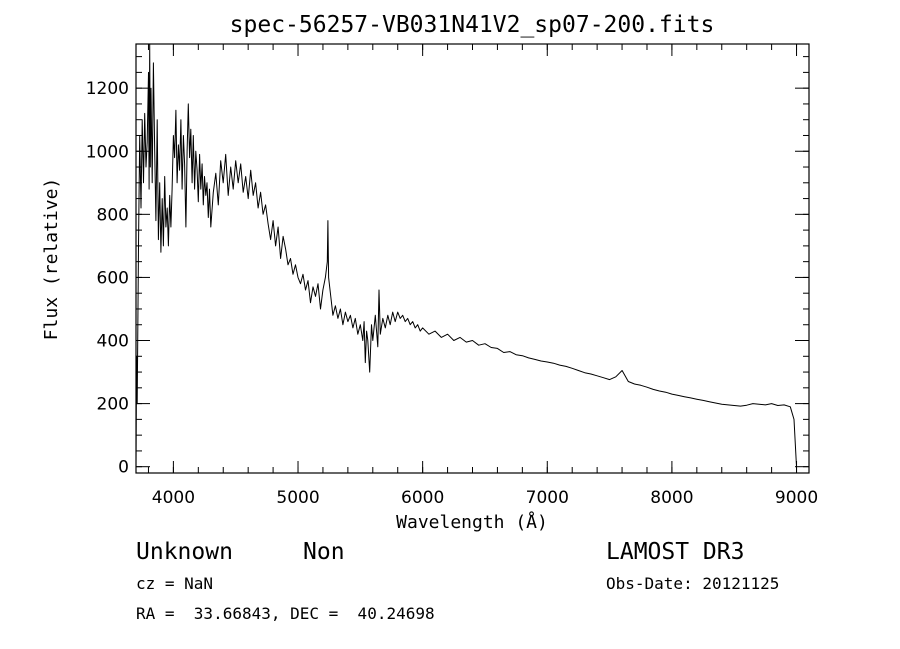  What do you see at coordinates (796, 498) in the screenshot?
I see `x-tick-label: 9000` at bounding box center [796, 498].